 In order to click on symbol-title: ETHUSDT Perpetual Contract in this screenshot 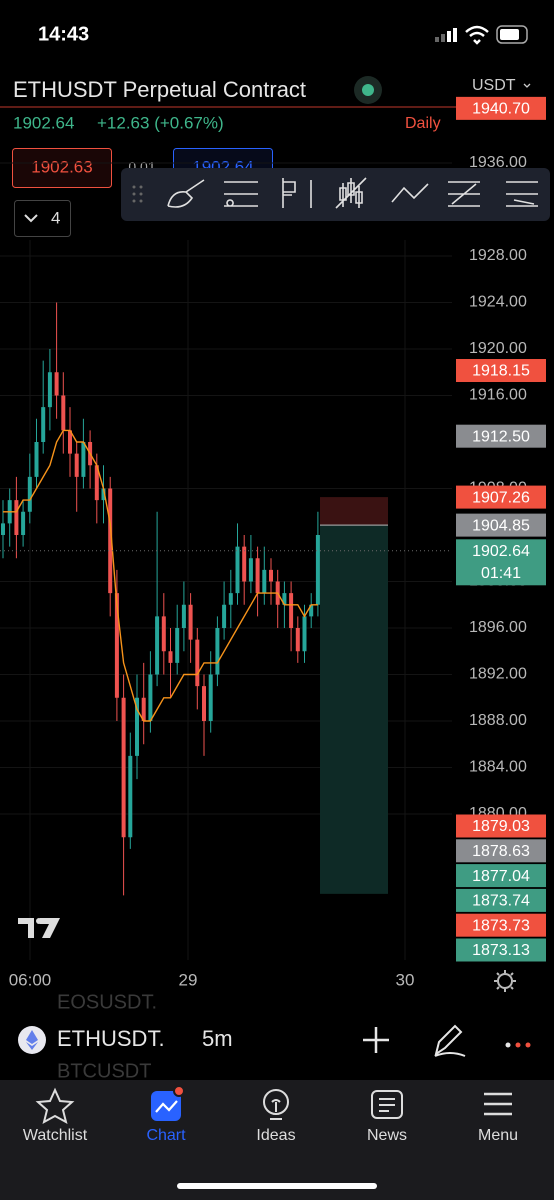, I will do `click(159, 89)`.